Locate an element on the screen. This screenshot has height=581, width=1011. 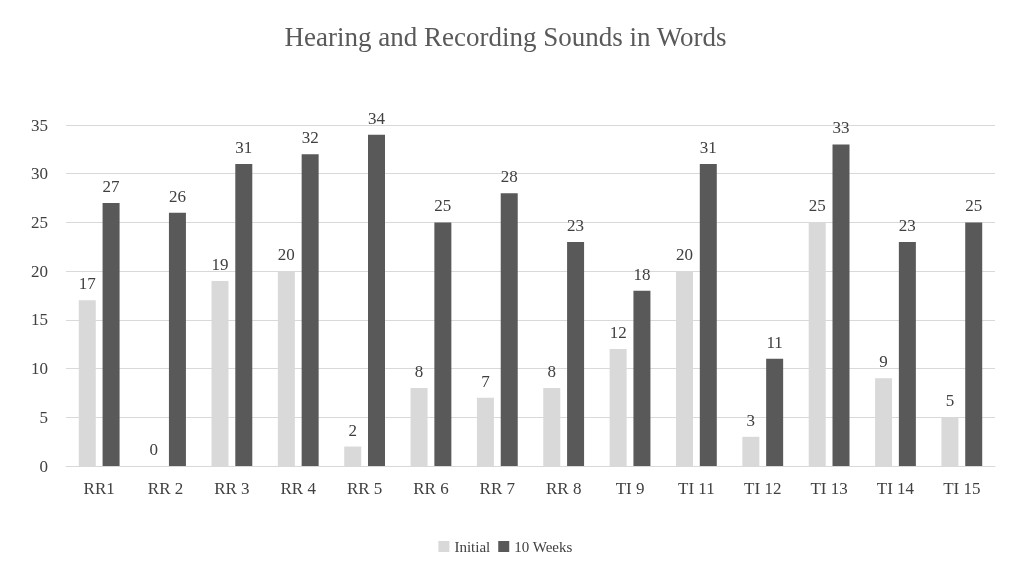
x-tick-label: RR 2 is located at coordinates (165, 488).